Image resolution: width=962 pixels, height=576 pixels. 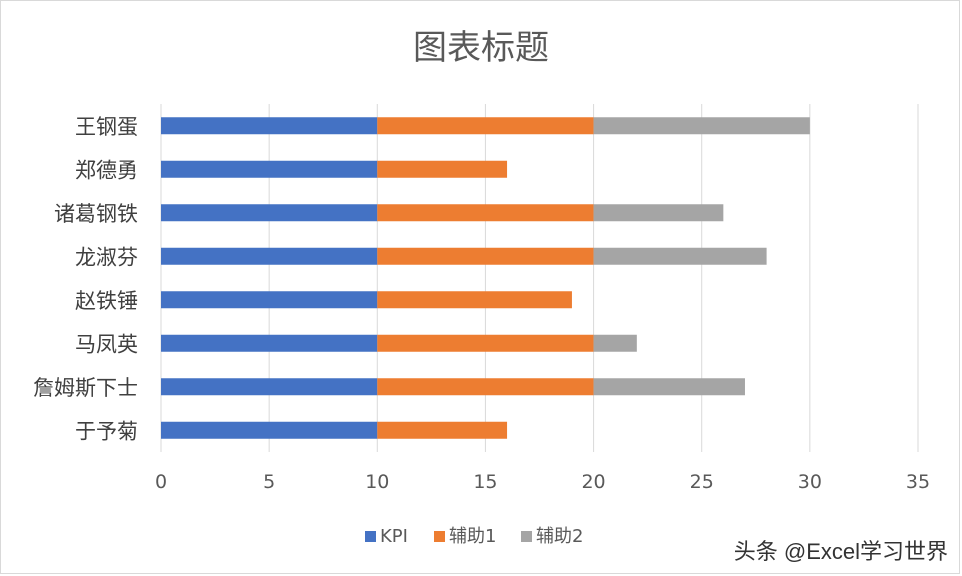 What do you see at coordinates (96, 214) in the screenshot?
I see `category-label: 诸葛钢铁` at bounding box center [96, 214].